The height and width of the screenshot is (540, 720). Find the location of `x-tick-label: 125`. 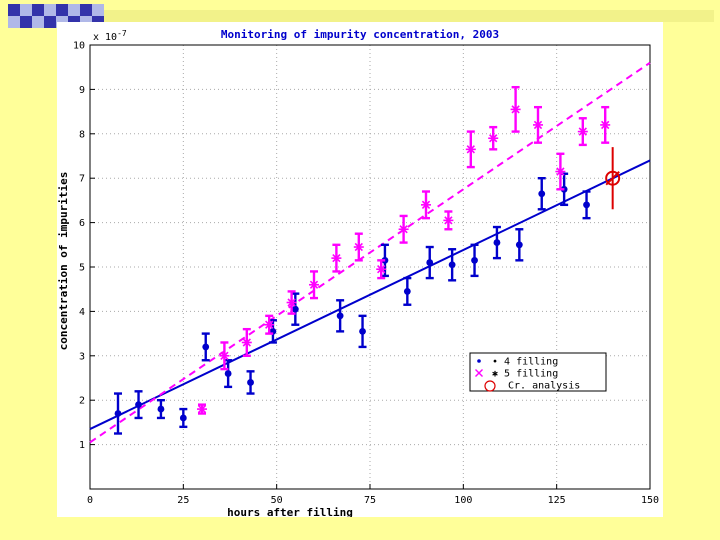

x-tick-label: 125 is located at coordinates (557, 500).